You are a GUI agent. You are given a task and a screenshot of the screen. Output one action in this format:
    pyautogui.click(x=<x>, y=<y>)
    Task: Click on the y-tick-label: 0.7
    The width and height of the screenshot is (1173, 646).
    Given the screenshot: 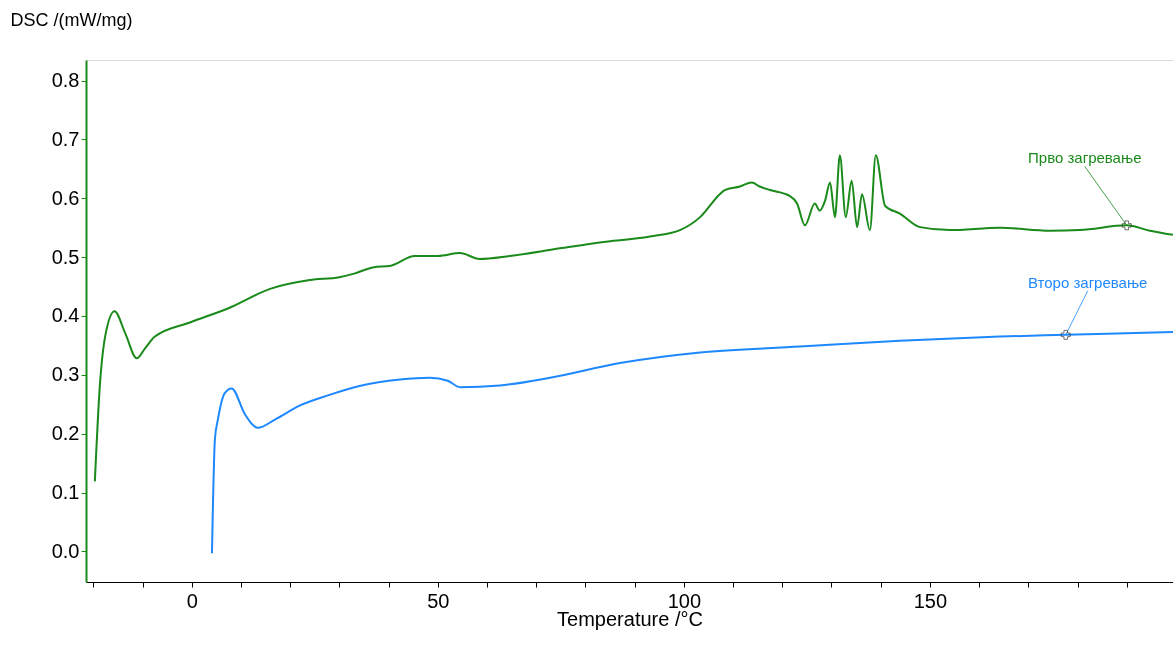 What is the action you would take?
    pyautogui.click(x=65, y=138)
    